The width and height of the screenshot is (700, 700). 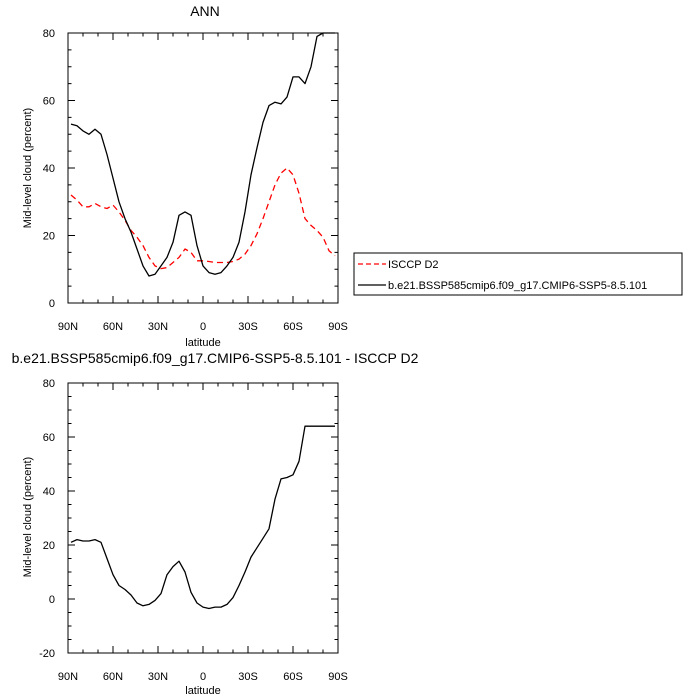 What do you see at coordinates (47, 654) in the screenshot?
I see `y-tick-label: -20` at bounding box center [47, 654].